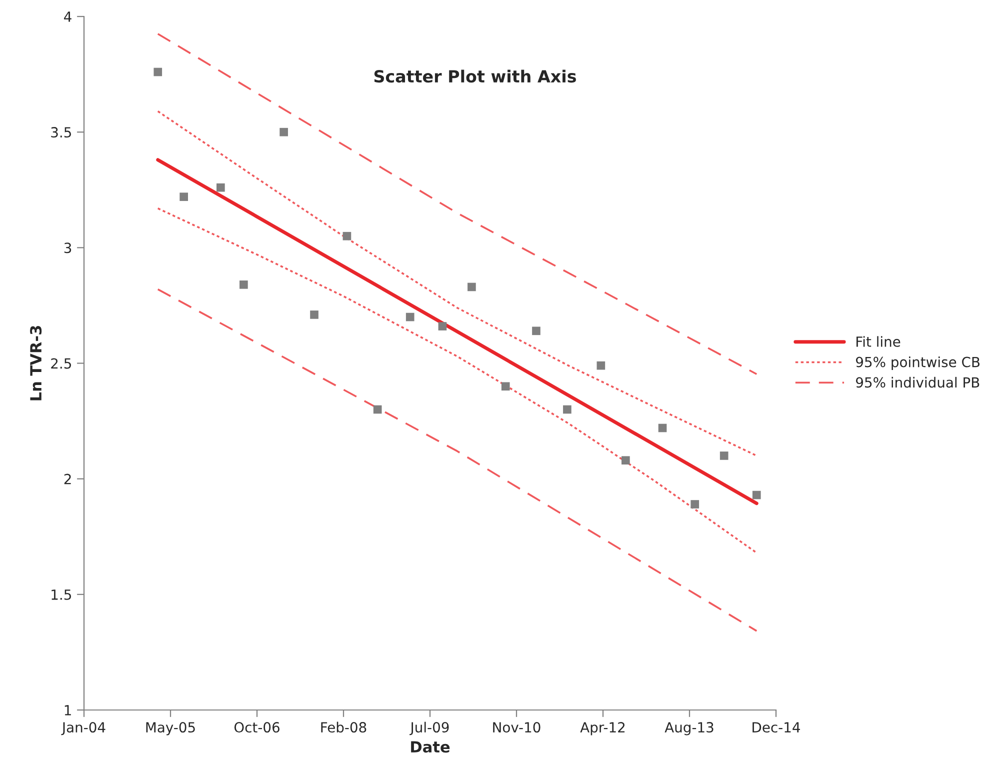 The width and height of the screenshot is (983, 777). Describe the element at coordinates (430, 747) in the screenshot. I see `x-axis-title: Date` at that location.